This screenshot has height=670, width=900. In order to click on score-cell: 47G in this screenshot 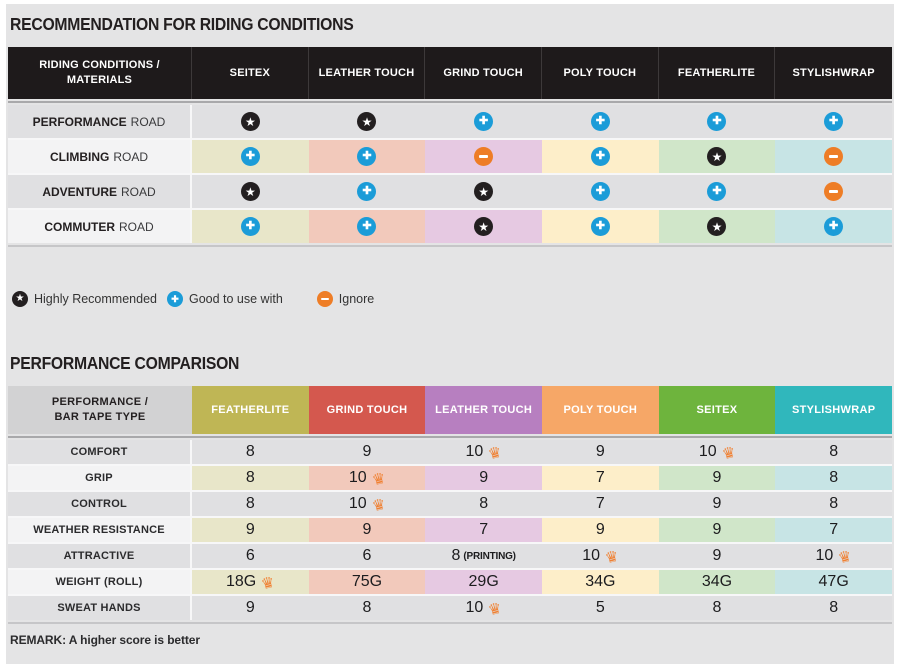, I will do `click(833, 582)`.